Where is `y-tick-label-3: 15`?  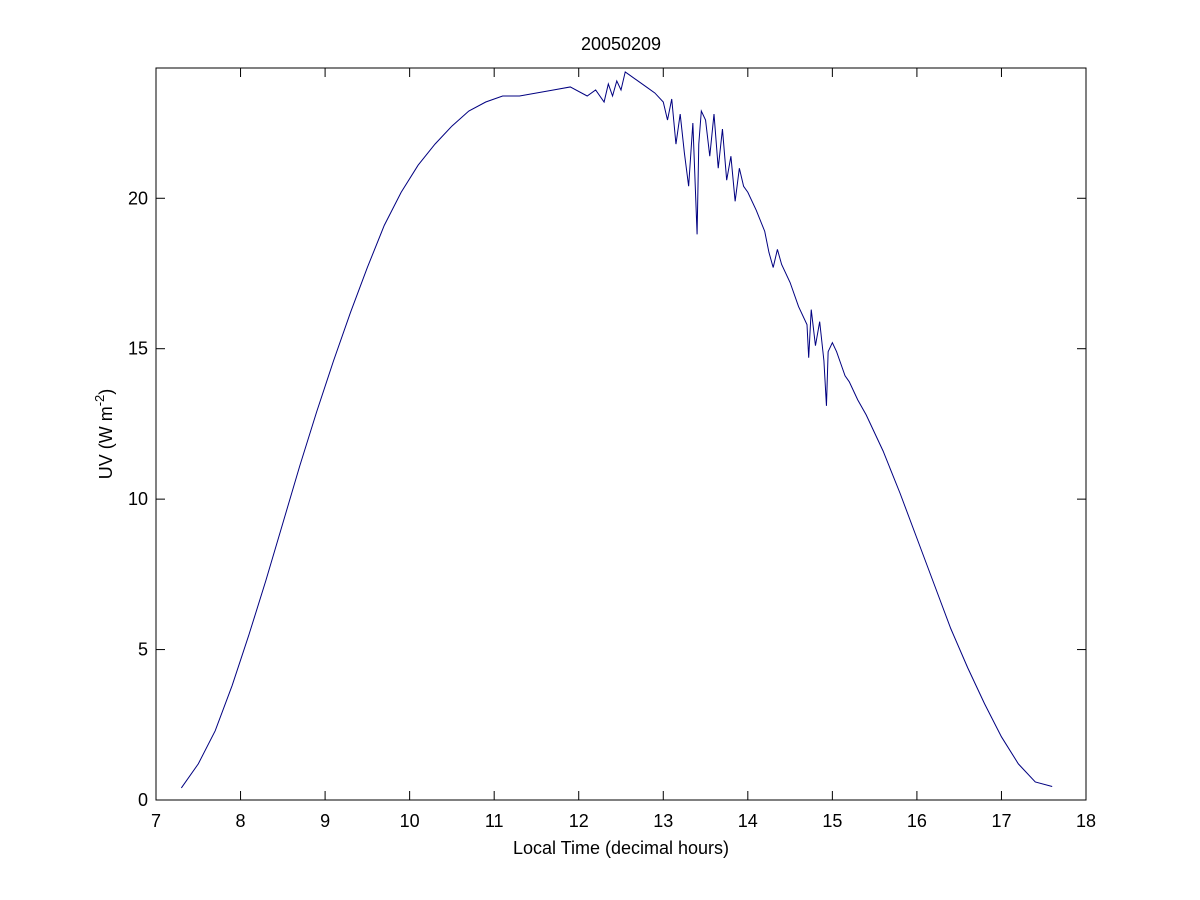 y-tick-label-3: 15 is located at coordinates (138, 349).